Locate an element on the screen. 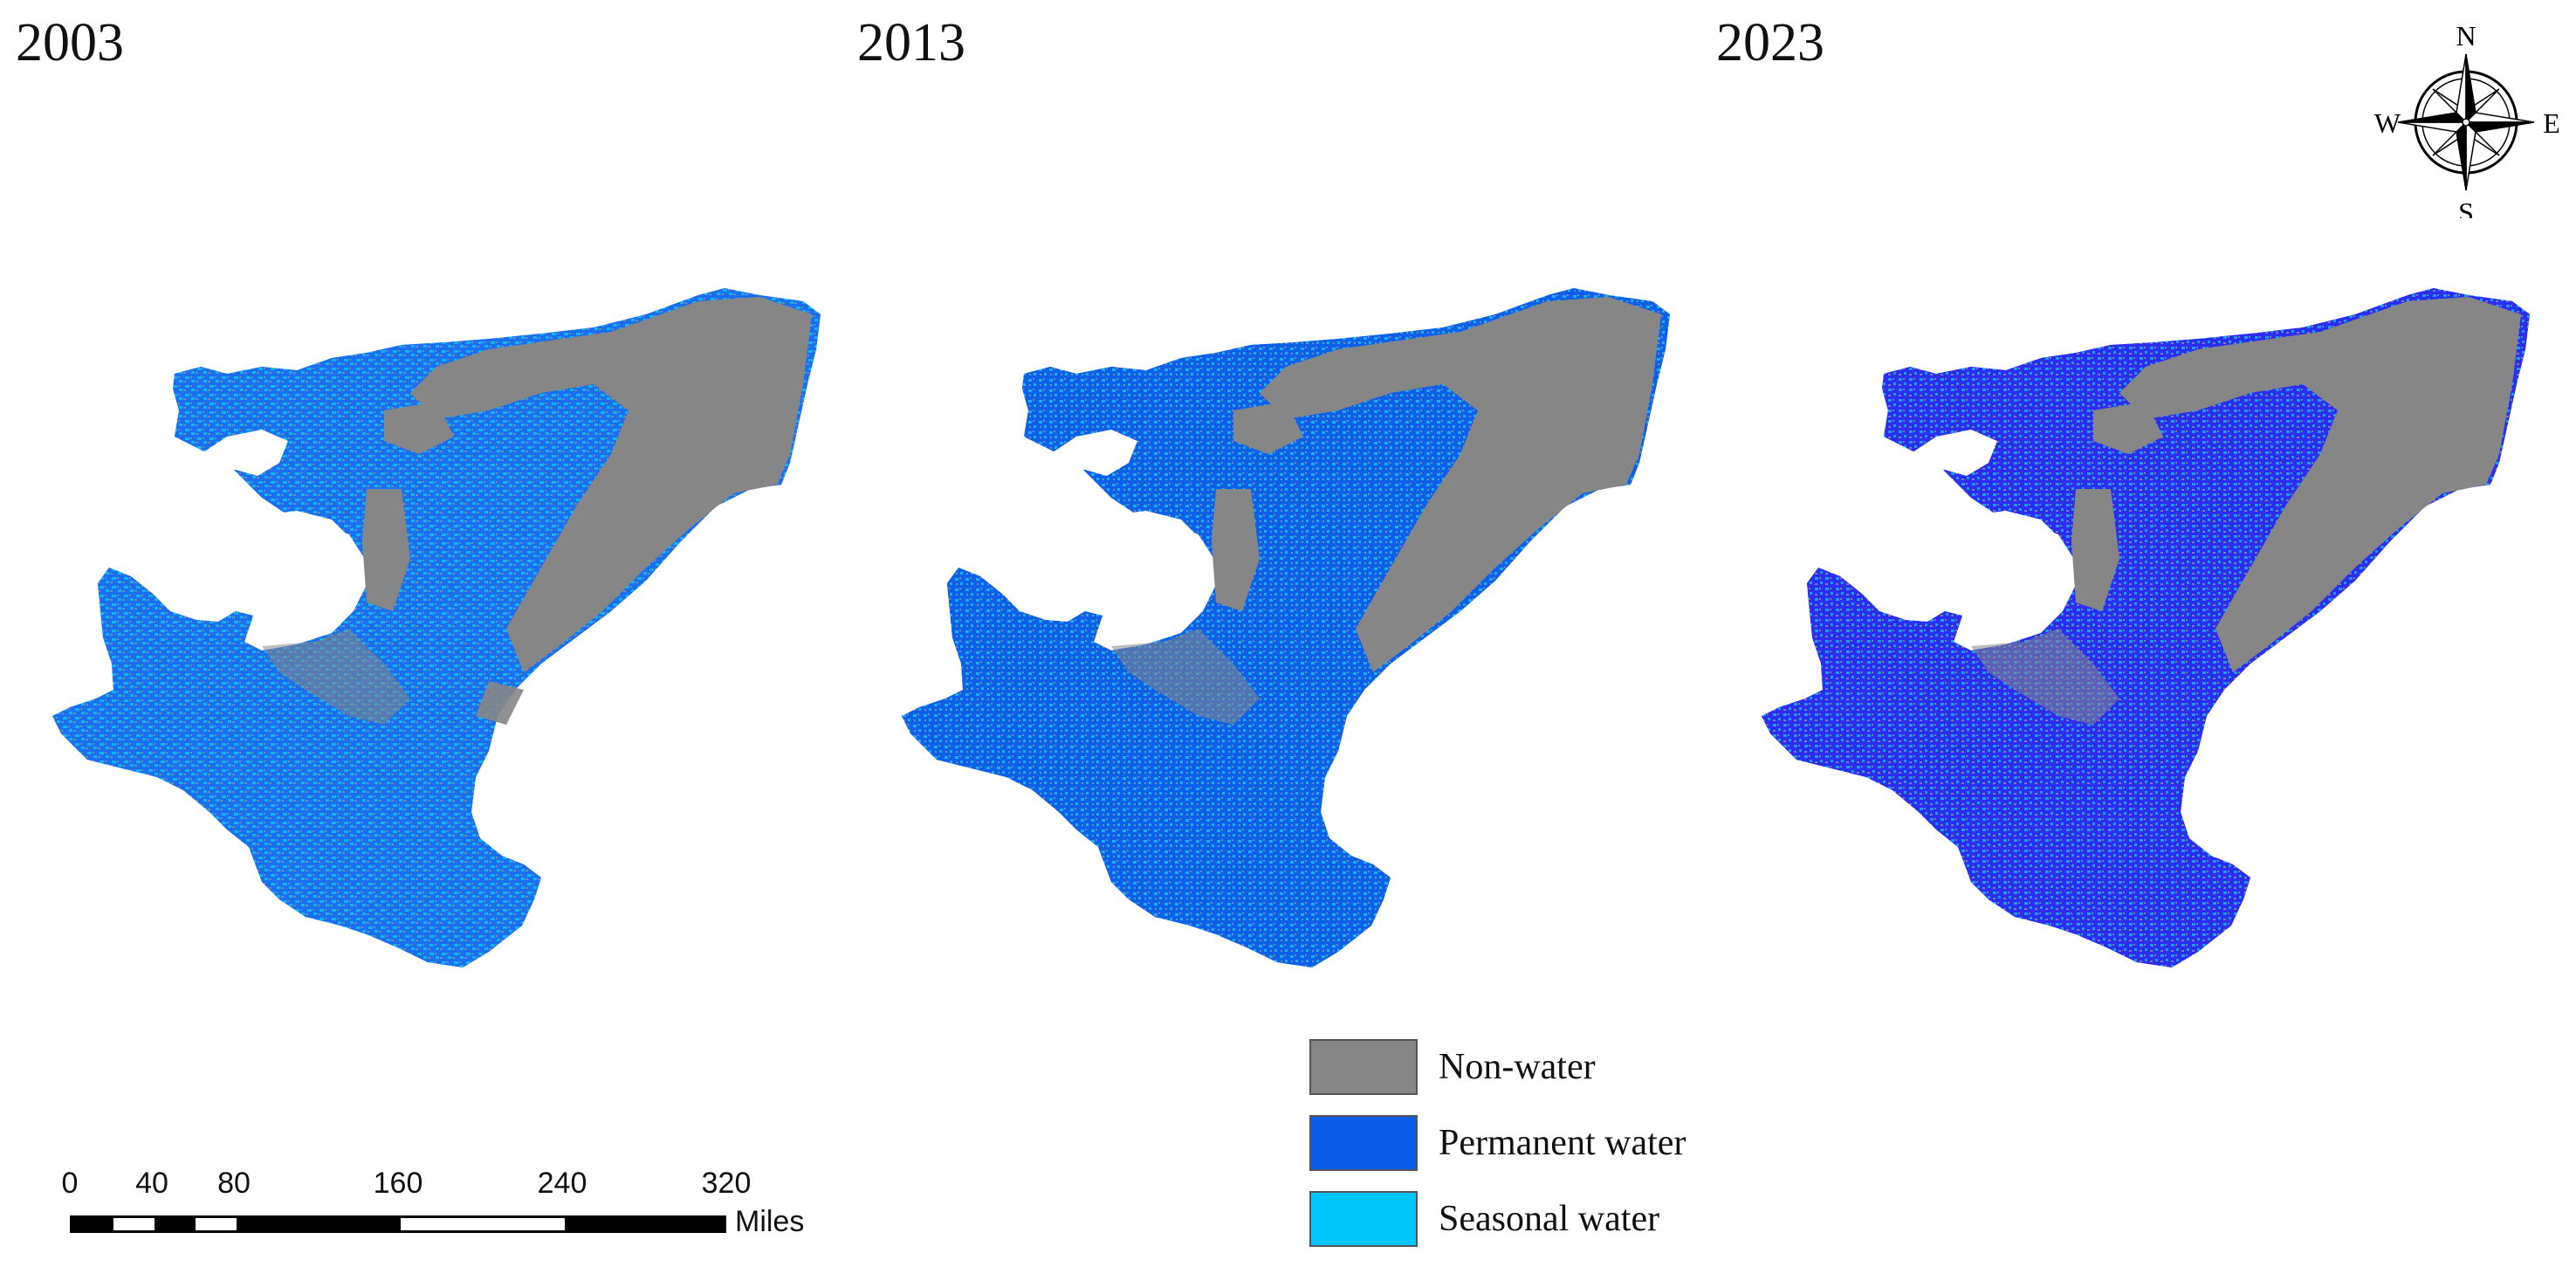 The height and width of the screenshot is (1267, 2576). legend-label: Permanent water is located at coordinates (1563, 1143).